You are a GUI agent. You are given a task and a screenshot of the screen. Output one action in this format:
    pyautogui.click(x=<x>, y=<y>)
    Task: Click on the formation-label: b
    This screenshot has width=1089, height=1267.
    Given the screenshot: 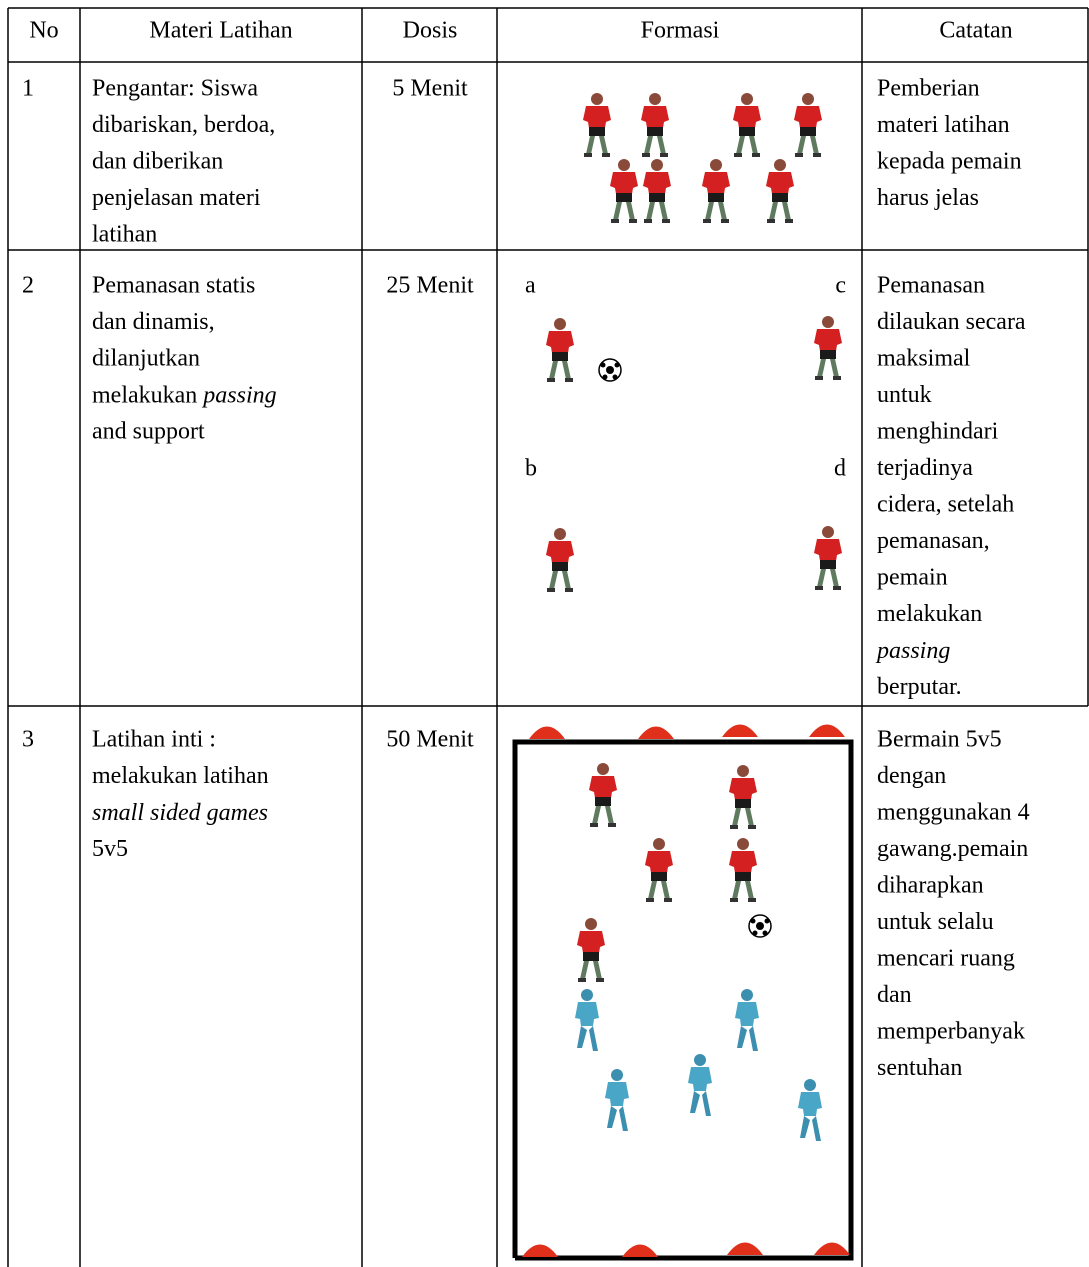 What is the action you would take?
    pyautogui.click(x=531, y=469)
    